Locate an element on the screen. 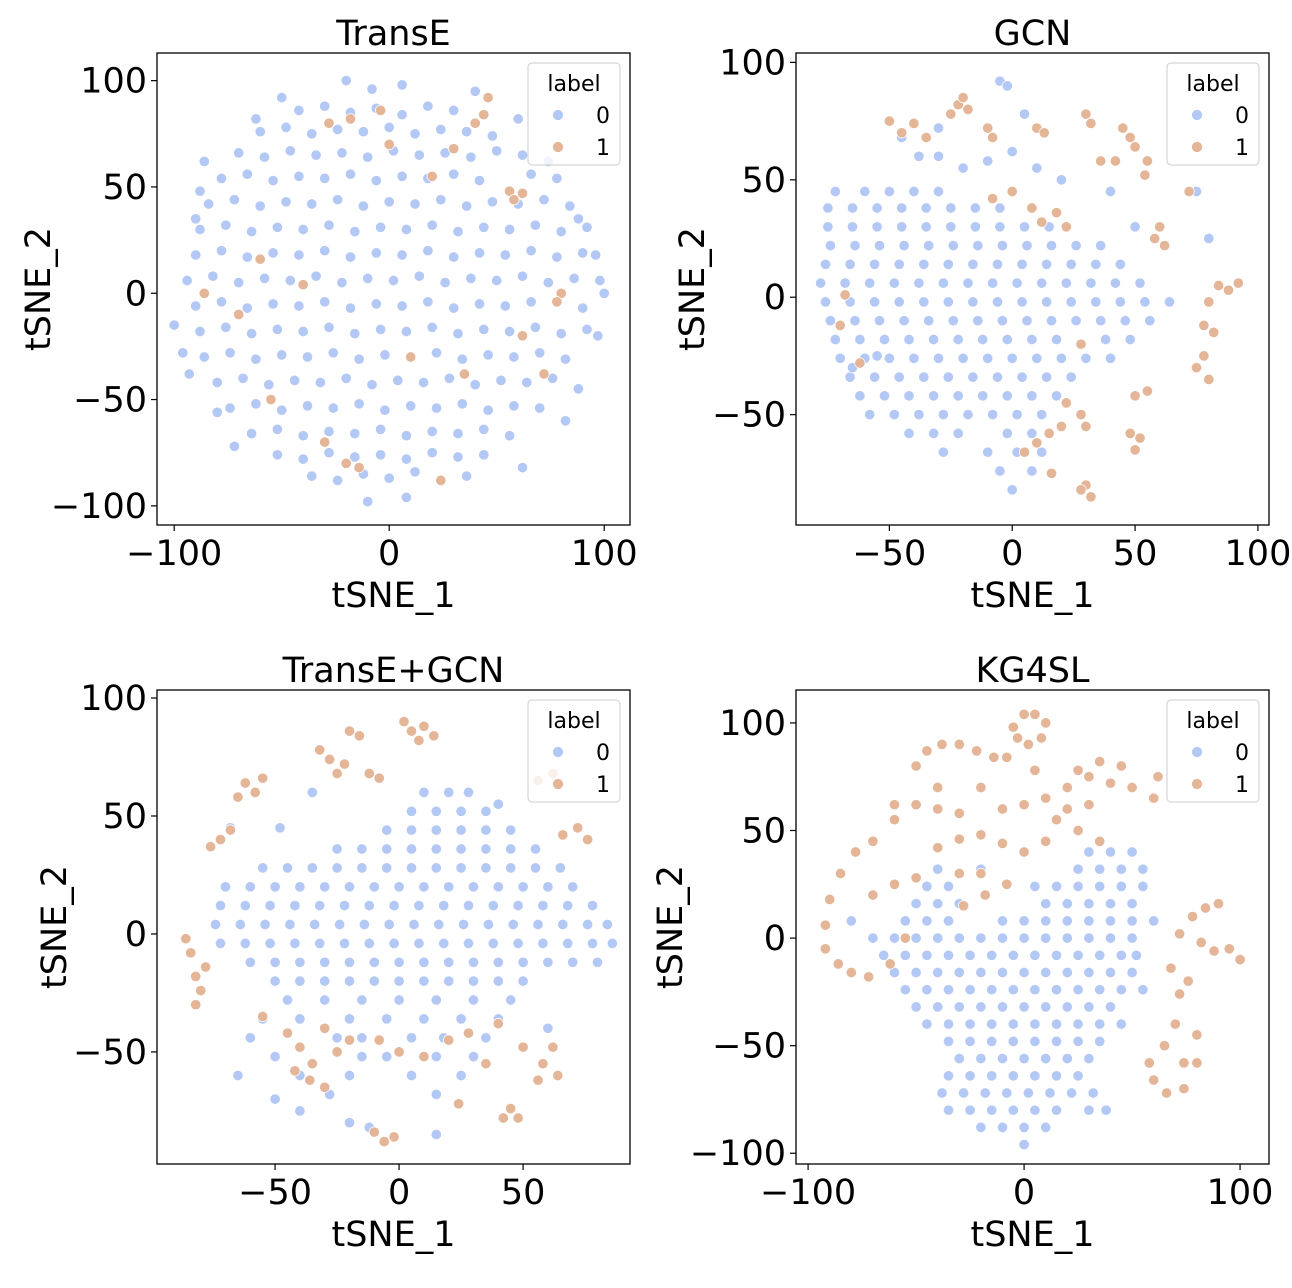  y-axis-label: tSNE_2 is located at coordinates (55, 927).